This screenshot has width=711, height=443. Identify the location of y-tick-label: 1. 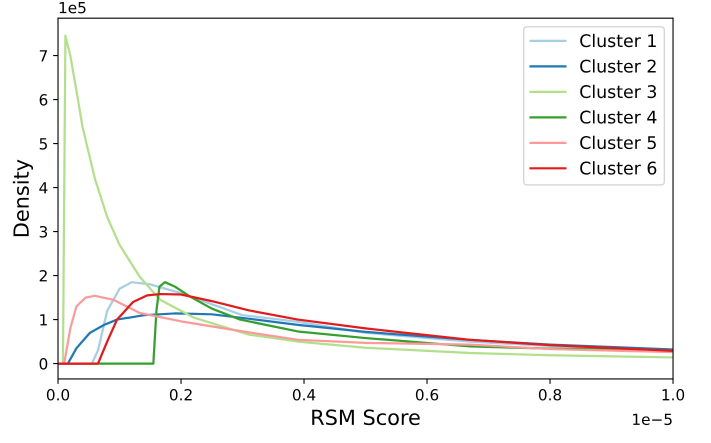
(43, 320).